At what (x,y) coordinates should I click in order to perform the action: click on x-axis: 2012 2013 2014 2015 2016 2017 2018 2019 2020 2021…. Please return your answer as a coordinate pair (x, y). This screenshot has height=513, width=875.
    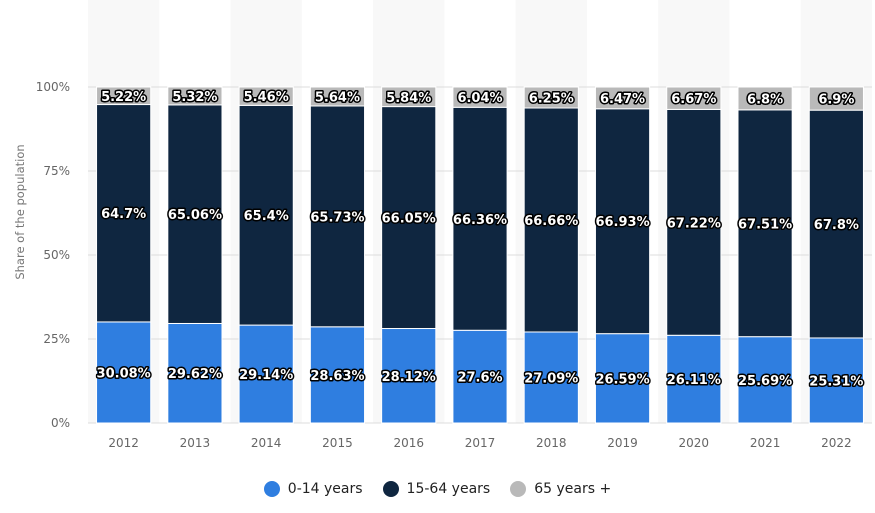
    Looking at the image, I should click on (479, 443).